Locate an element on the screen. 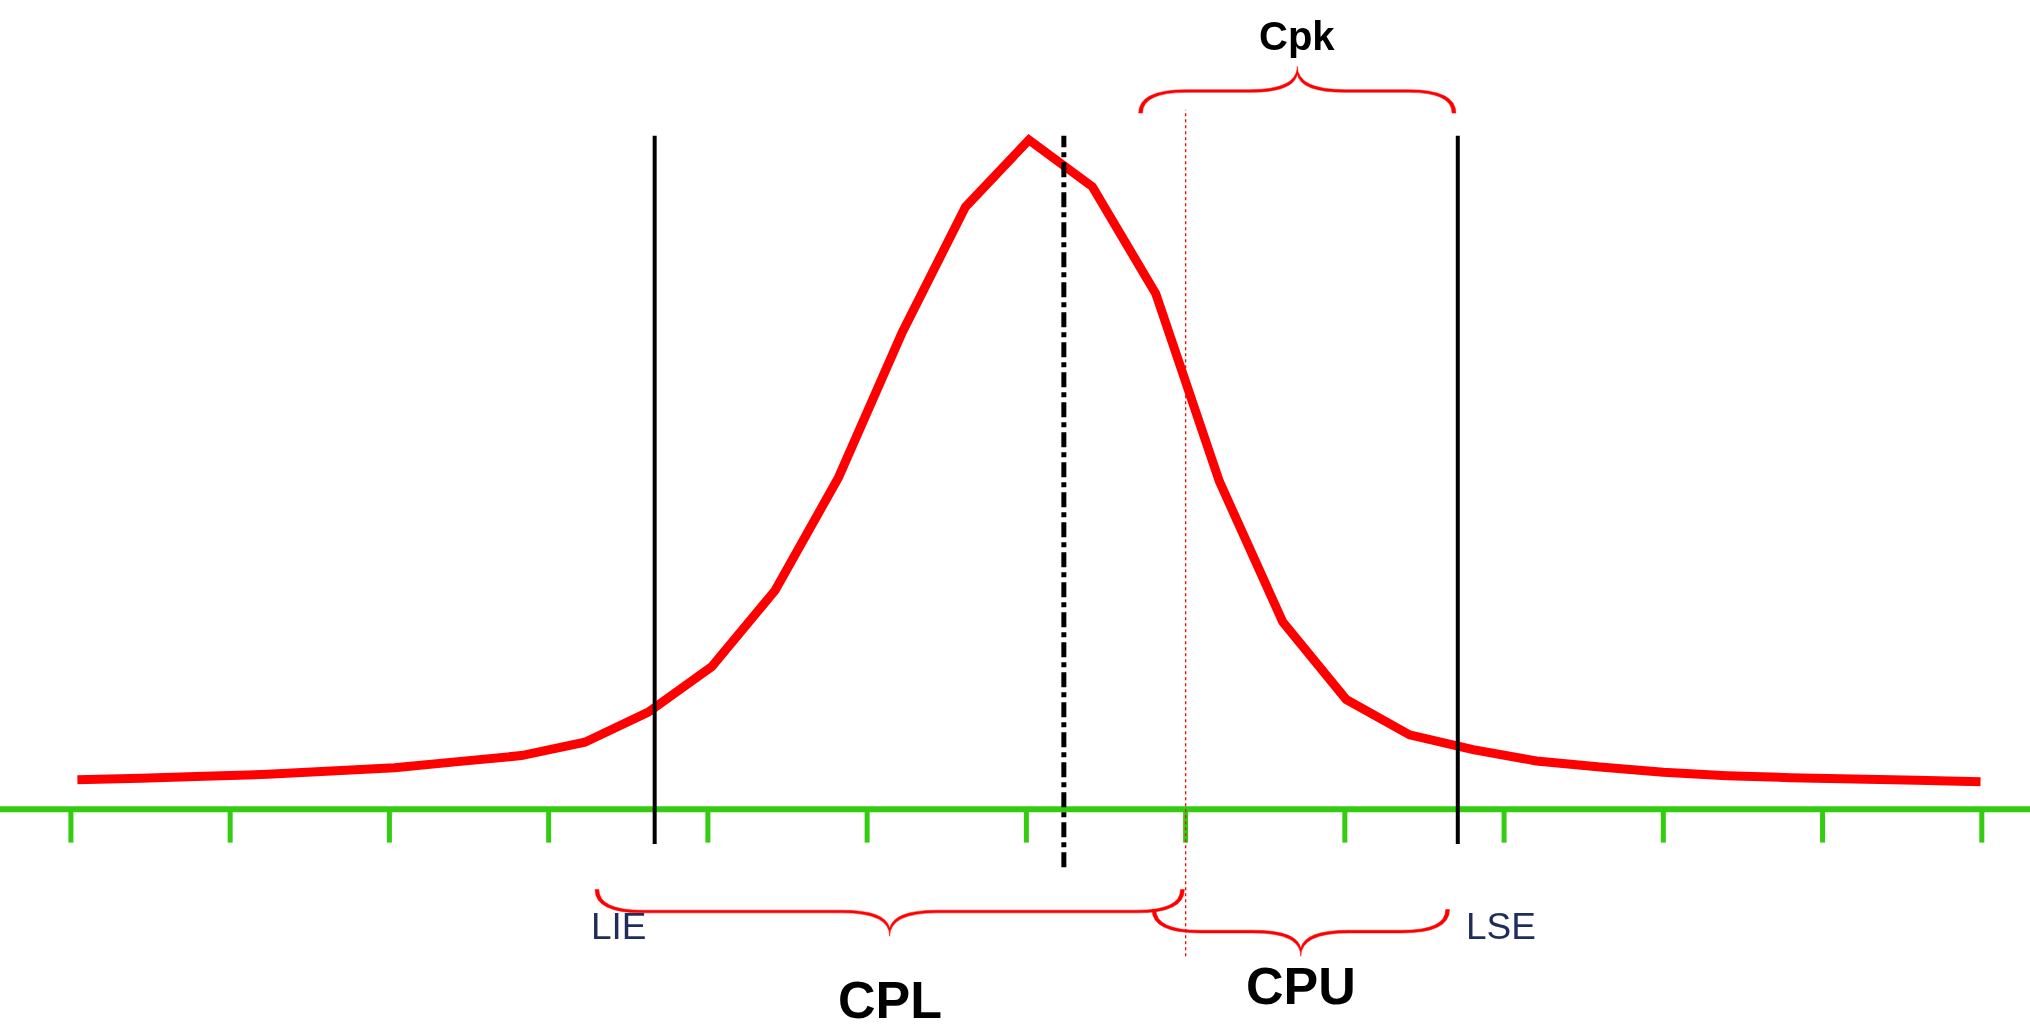 Image resolution: width=2030 pixels, height=1032 pixels. text: CPU is located at coordinates (1301, 986).